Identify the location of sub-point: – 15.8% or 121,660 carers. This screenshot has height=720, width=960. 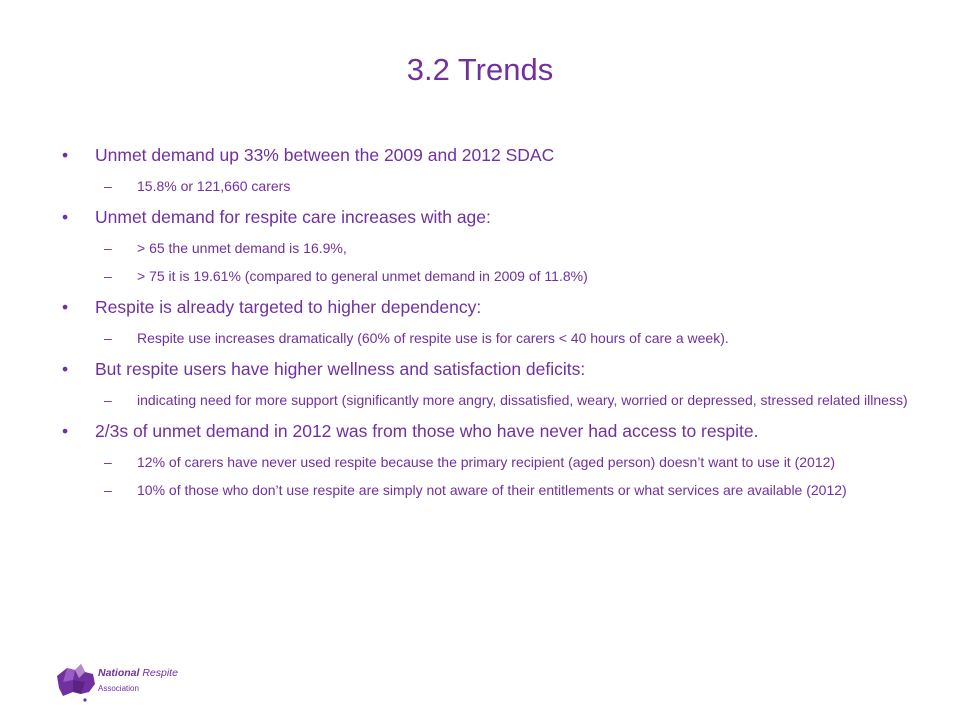
(490, 186).